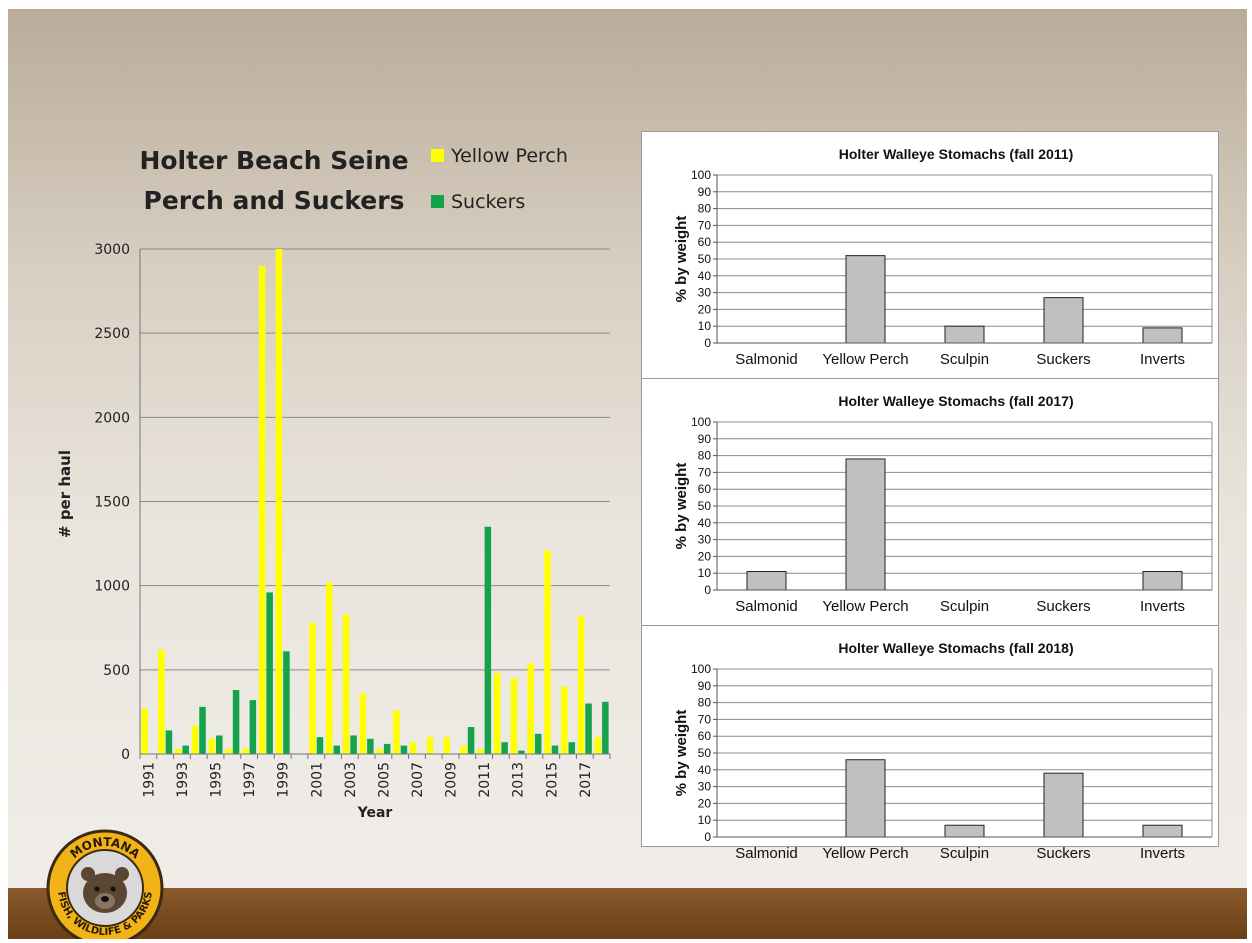  Describe the element at coordinates (105, 890) in the screenshot. I see `bear-icon` at that location.